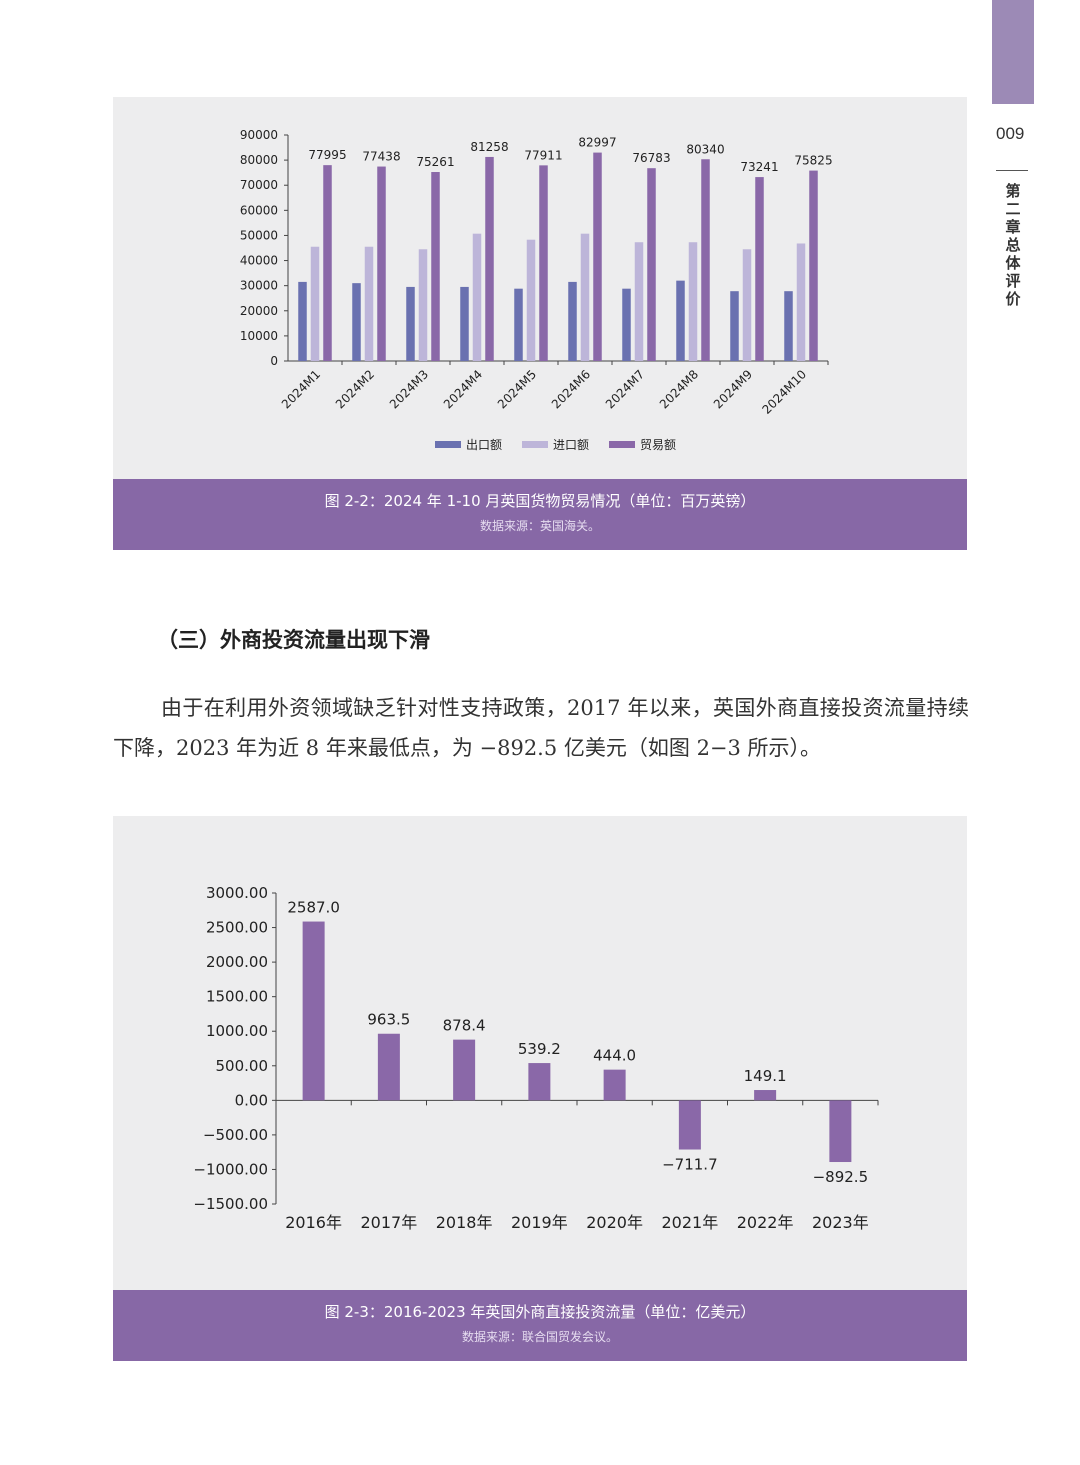  Describe the element at coordinates (690, 1222) in the screenshot. I see `x-tick-label: 2021年` at that location.